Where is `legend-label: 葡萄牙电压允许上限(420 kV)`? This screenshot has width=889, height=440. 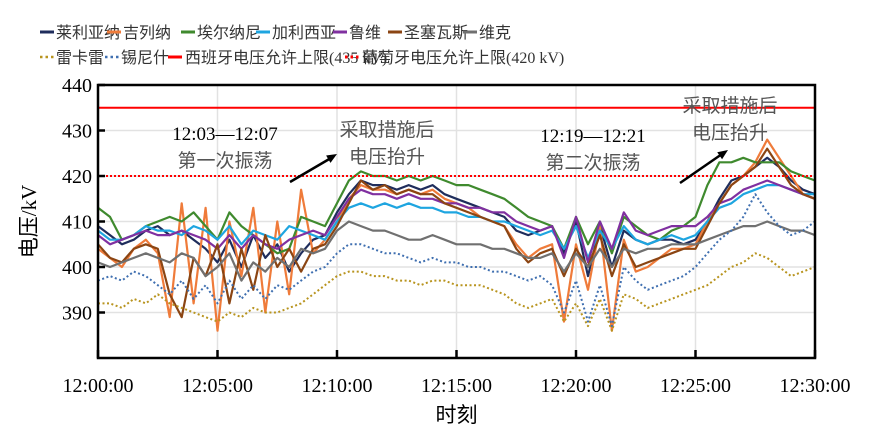 legend-label: 葡萄牙电压允许上限(420 kV) is located at coordinates (463, 58).